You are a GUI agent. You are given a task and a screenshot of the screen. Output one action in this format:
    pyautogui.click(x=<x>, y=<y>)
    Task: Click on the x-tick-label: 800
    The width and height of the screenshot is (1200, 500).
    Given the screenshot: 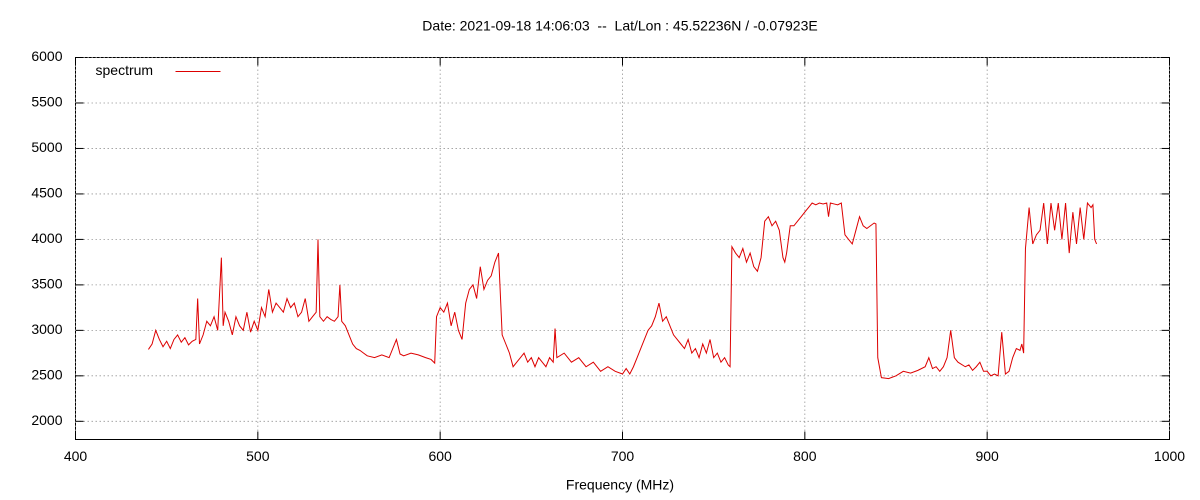 What is the action you would take?
    pyautogui.click(x=805, y=456)
    